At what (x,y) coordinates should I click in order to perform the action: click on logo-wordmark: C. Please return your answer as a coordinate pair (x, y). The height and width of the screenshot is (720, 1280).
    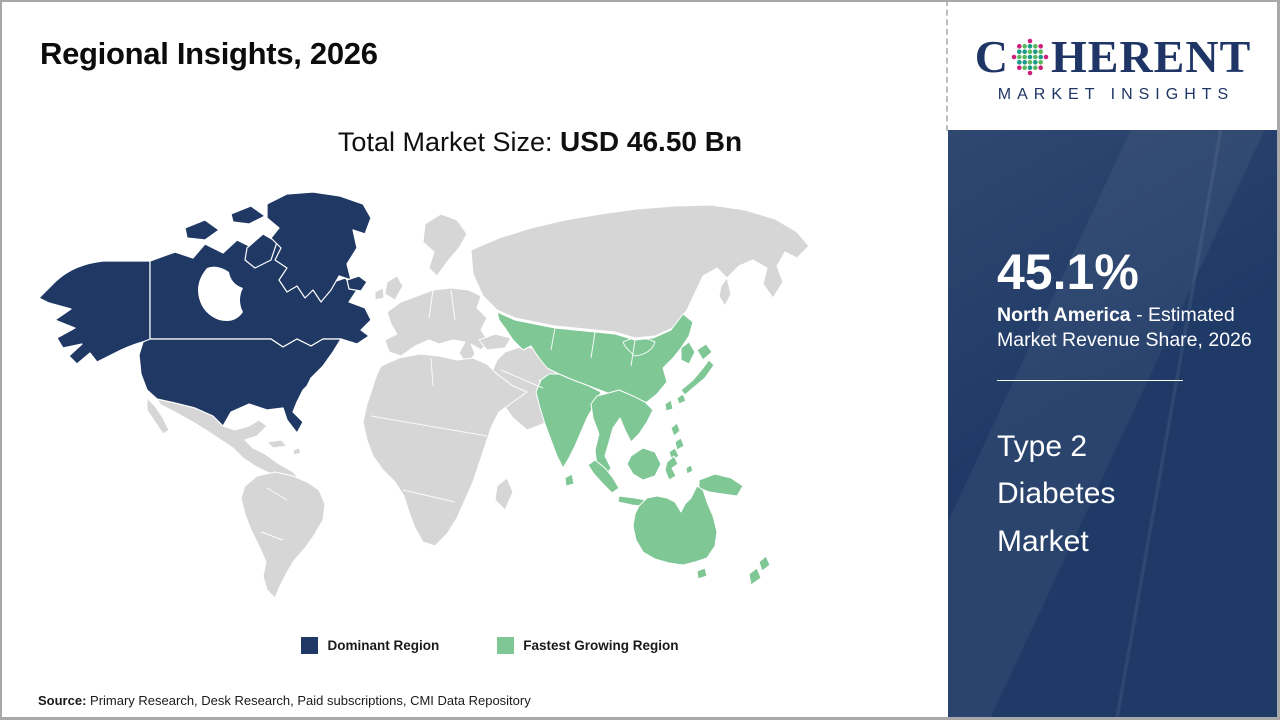
    Looking at the image, I should click on (1113, 57).